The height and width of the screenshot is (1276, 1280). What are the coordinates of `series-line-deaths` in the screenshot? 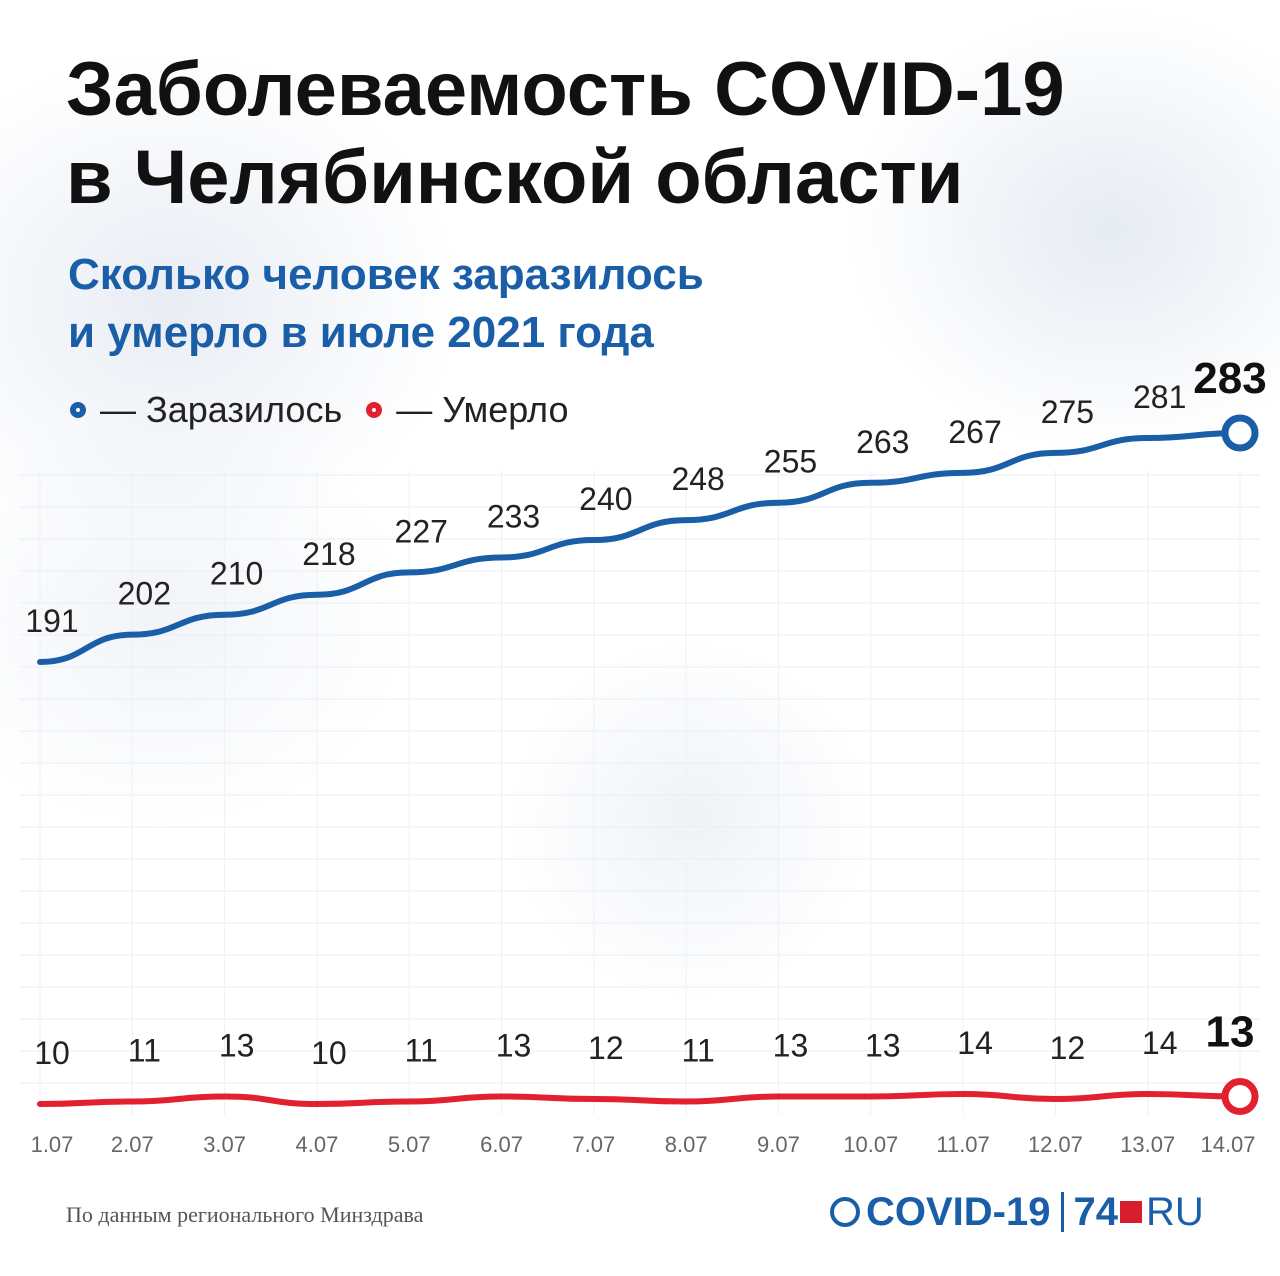 It's located at (640, 1099).